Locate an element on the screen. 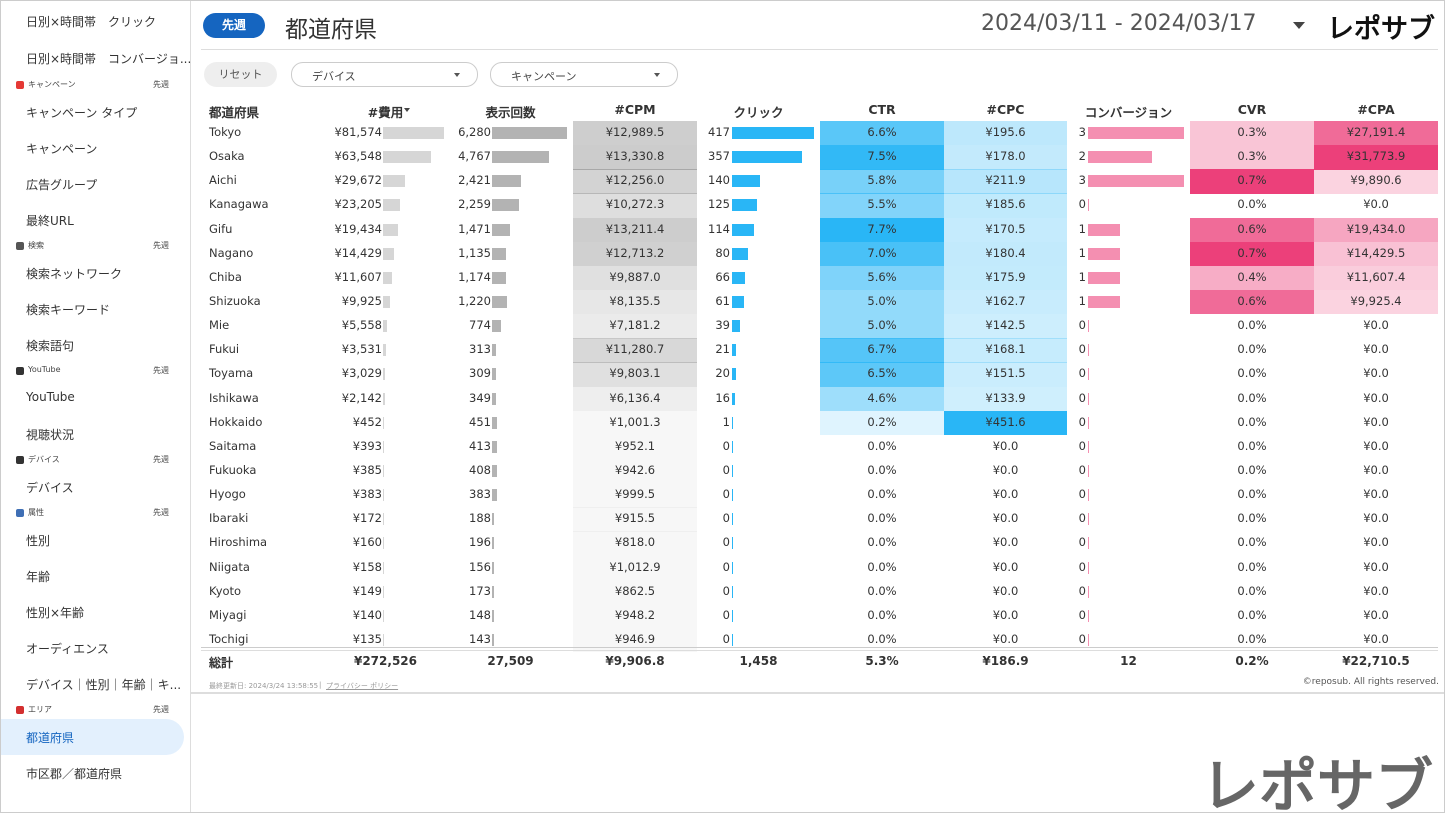  column-header: 表示回数 is located at coordinates (510, 112).